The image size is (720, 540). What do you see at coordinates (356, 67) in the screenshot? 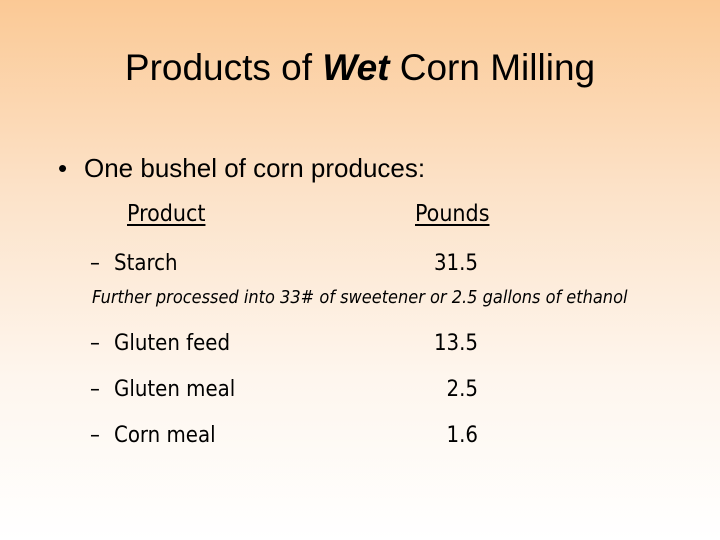
I see `title-emphasis-wet: Wet` at bounding box center [356, 67].